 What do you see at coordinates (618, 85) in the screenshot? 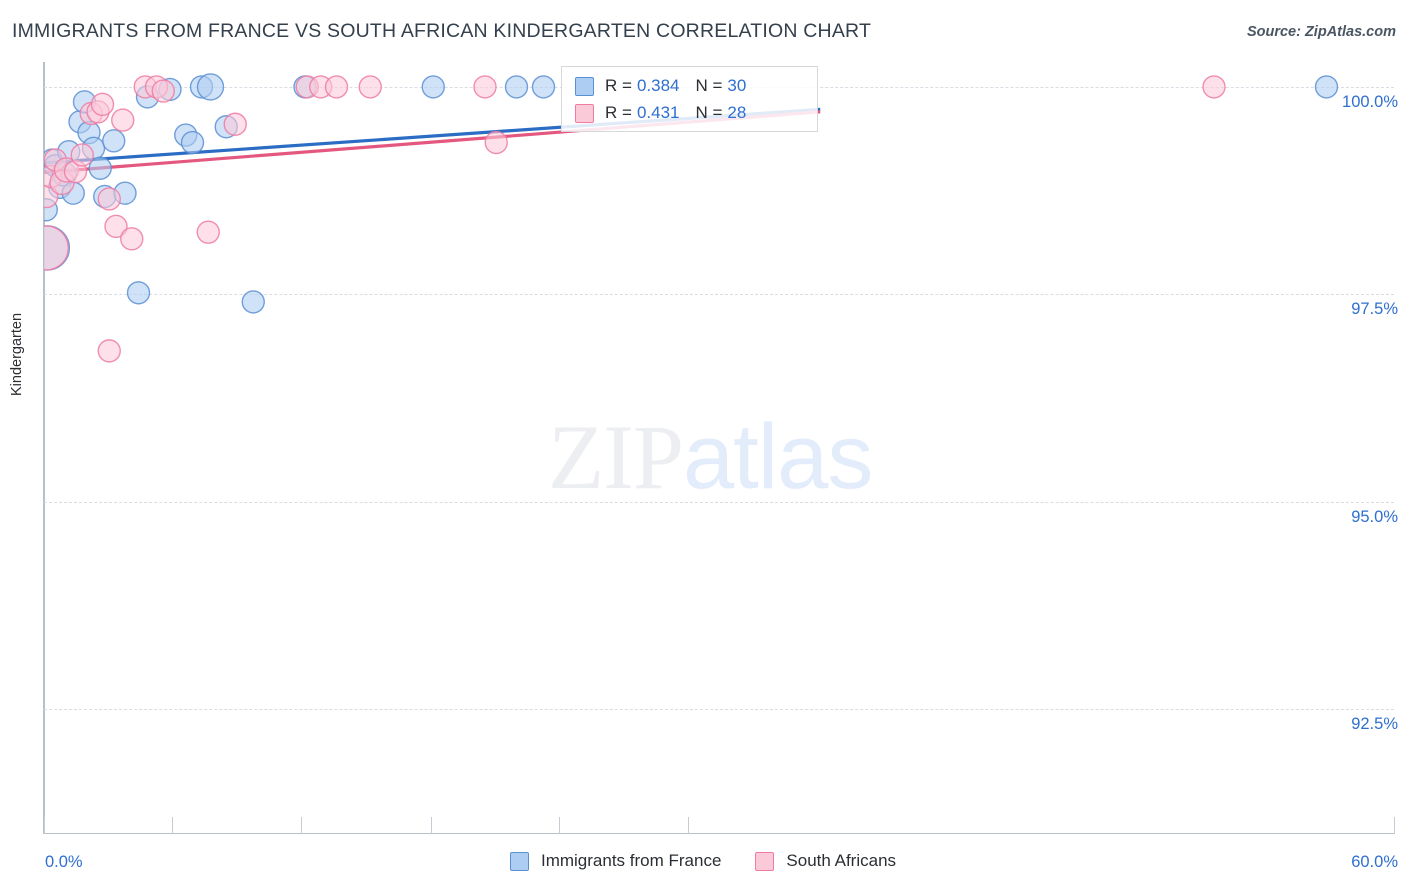
I see `stats-r-key-france: R =` at bounding box center [618, 85].